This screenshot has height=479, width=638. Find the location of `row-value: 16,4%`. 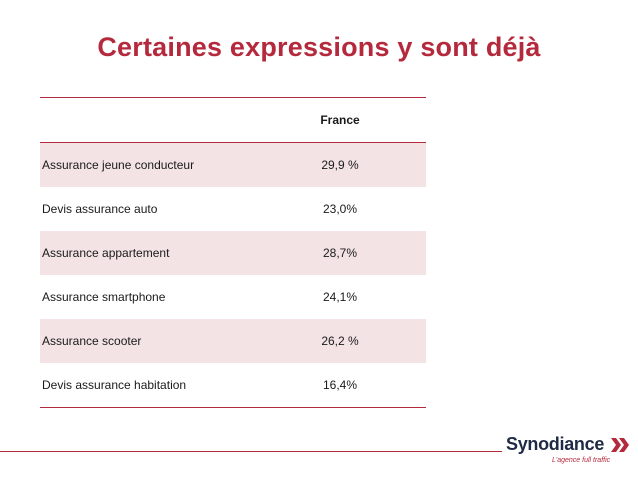

row-value: 16,4% is located at coordinates (340, 385).